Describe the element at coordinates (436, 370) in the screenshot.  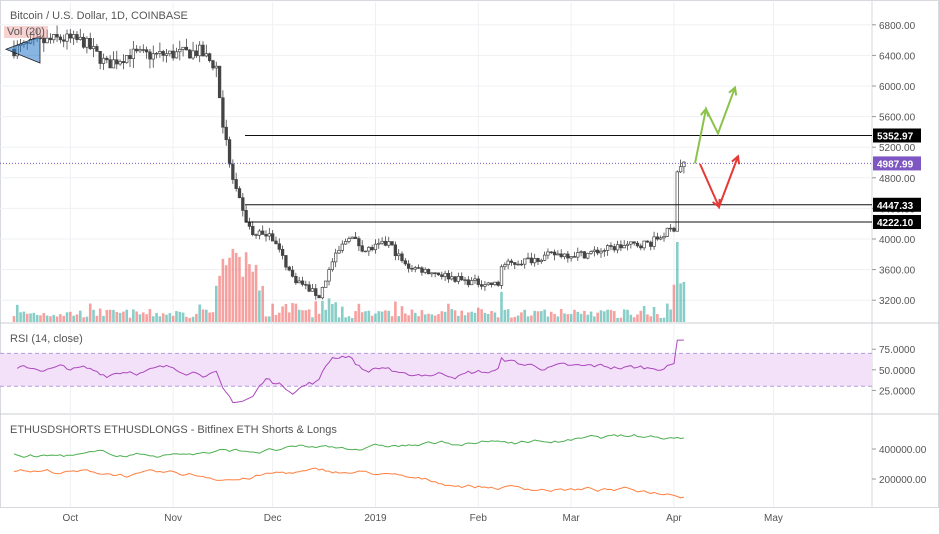
I see `rsi-band` at that location.